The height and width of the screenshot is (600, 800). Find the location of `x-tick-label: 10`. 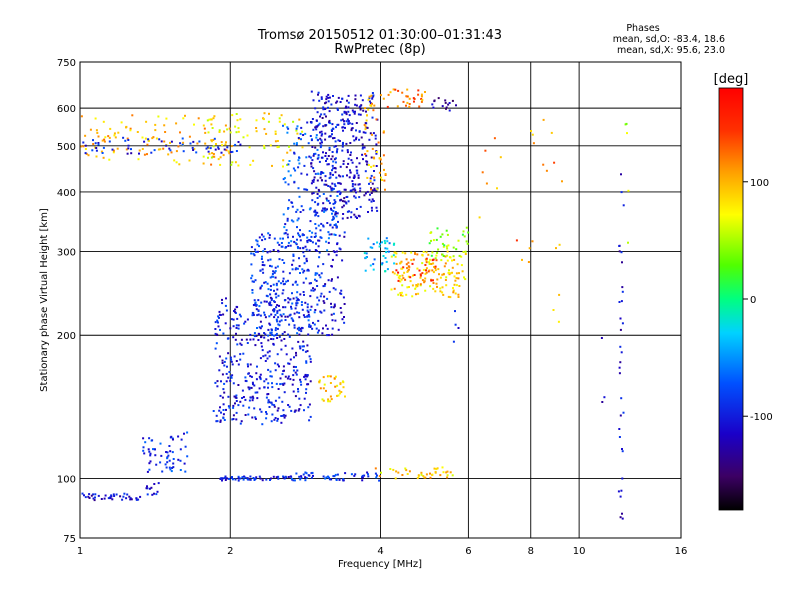

x-tick-label: 10 is located at coordinates (579, 551).